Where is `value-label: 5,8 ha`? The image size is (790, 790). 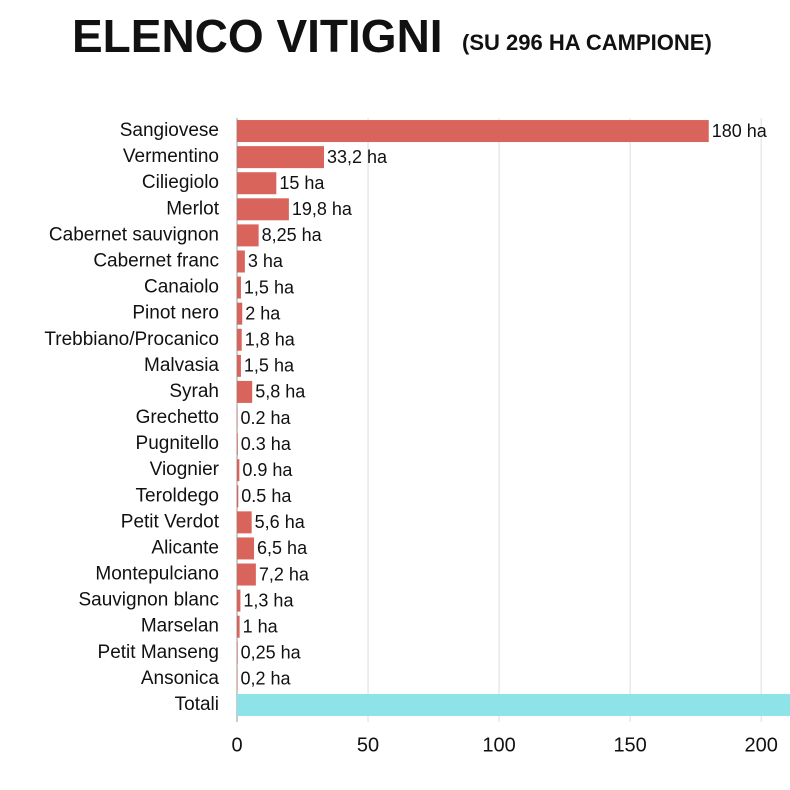 value-label: 5,8 ha is located at coordinates (280, 392).